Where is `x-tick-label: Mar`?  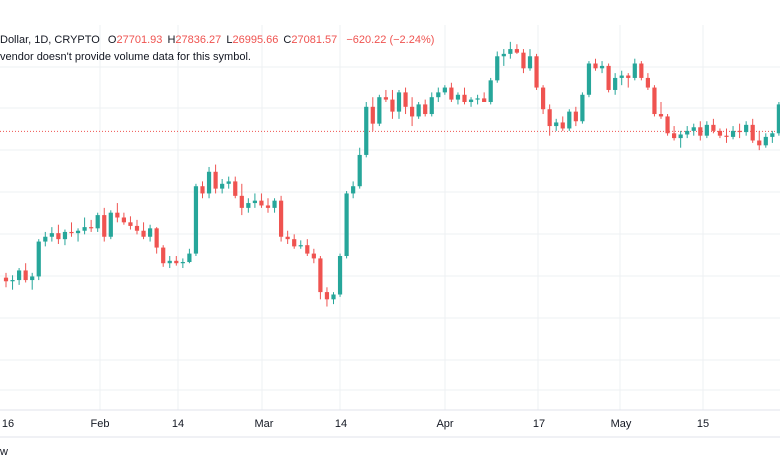
x-tick-label: Mar is located at coordinates (264, 424).